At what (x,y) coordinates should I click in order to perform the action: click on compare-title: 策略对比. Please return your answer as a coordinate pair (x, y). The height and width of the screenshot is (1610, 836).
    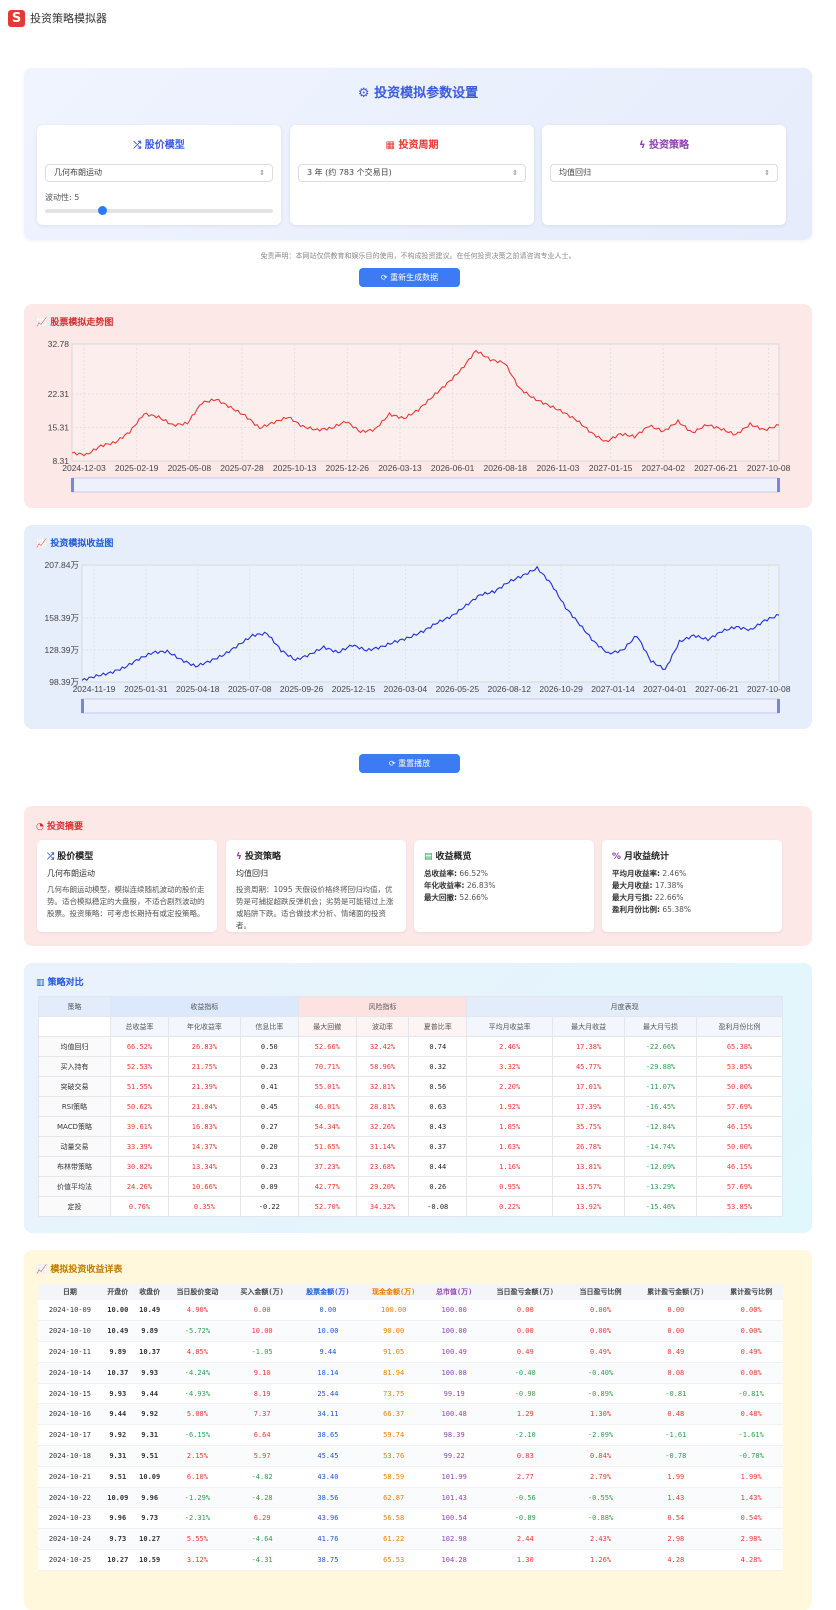
    Looking at the image, I should click on (65, 983).